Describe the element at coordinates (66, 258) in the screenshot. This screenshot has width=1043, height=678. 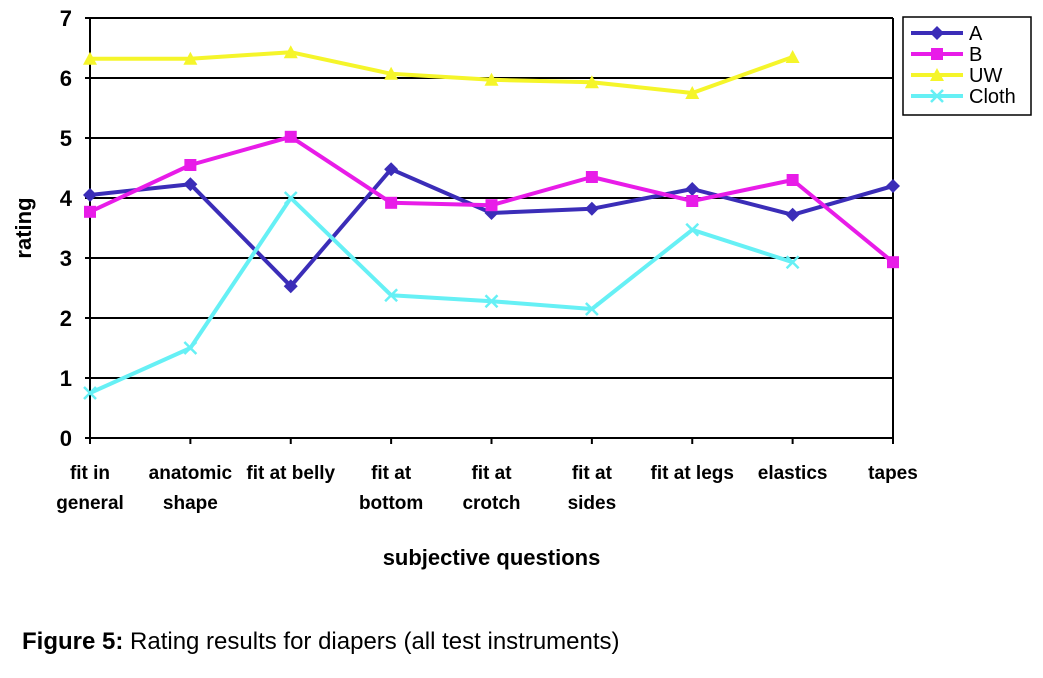
I see `y-tick-label: 3` at that location.